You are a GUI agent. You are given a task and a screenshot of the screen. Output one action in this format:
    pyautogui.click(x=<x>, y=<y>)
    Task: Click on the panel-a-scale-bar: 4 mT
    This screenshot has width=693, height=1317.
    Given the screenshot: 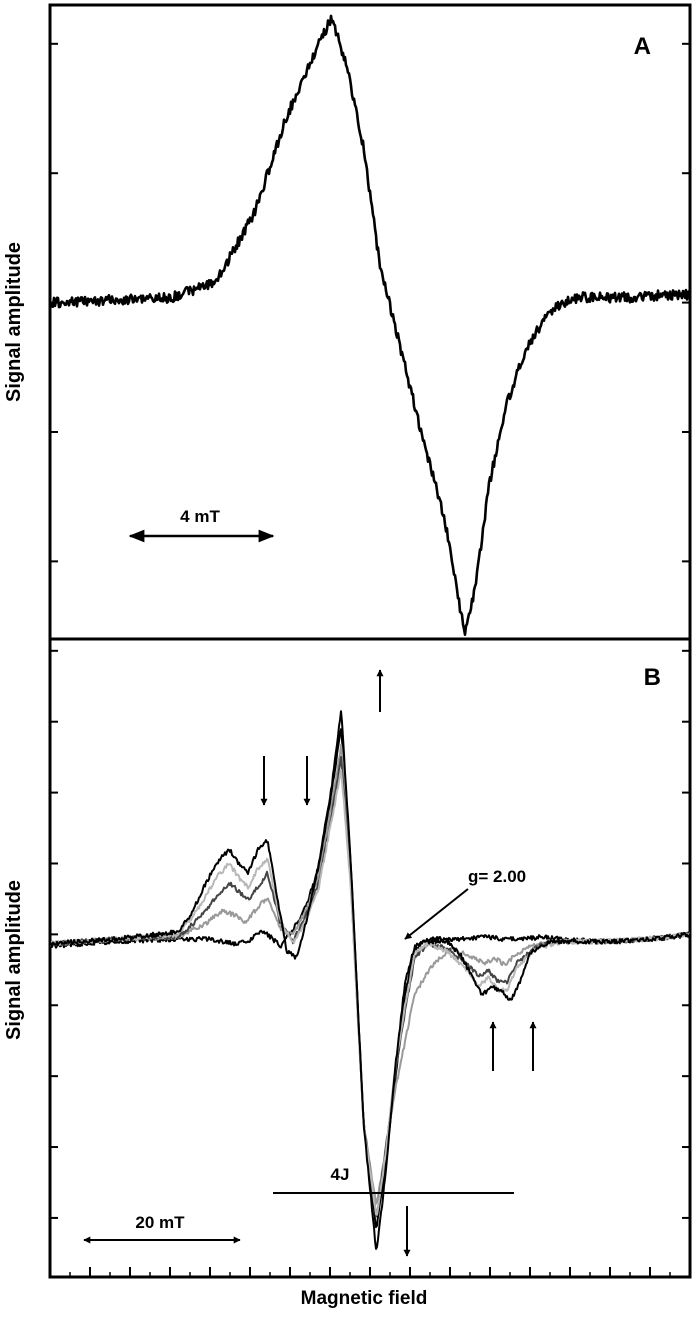 What is the action you would take?
    pyautogui.click(x=201, y=525)
    